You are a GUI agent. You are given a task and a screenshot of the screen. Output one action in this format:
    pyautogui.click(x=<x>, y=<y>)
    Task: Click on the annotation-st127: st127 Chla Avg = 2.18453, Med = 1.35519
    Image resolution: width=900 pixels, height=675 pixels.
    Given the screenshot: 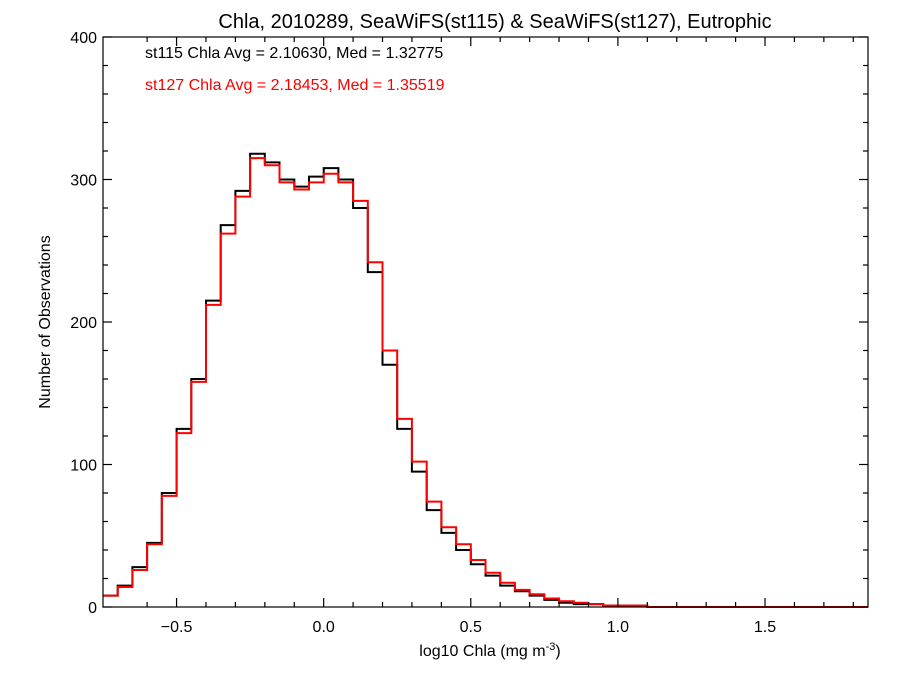 What is the action you would take?
    pyautogui.click(x=295, y=85)
    